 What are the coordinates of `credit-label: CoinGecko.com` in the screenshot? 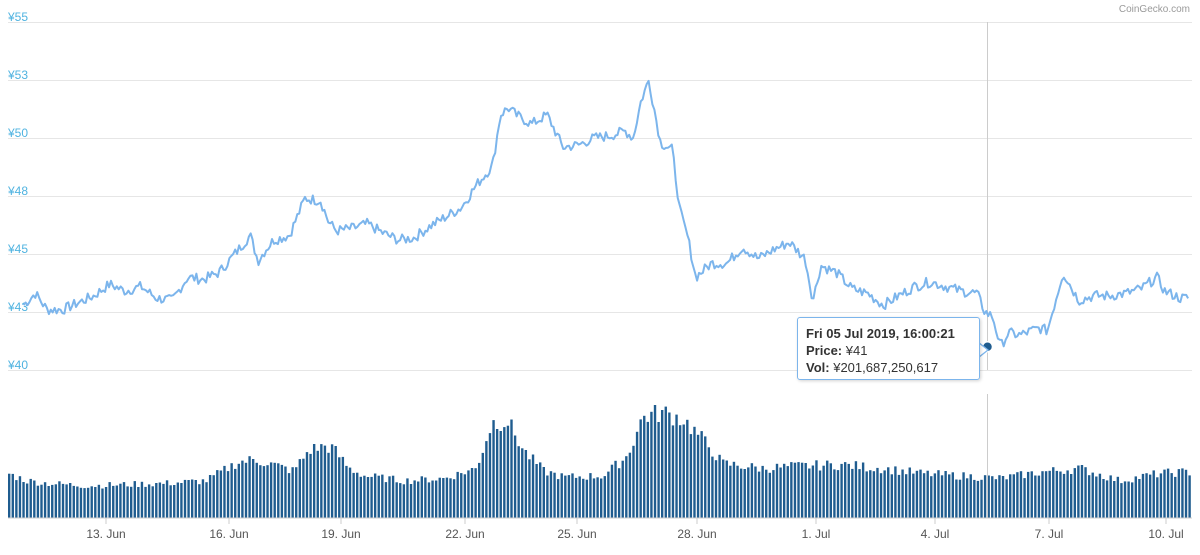 It's located at (1154, 9).